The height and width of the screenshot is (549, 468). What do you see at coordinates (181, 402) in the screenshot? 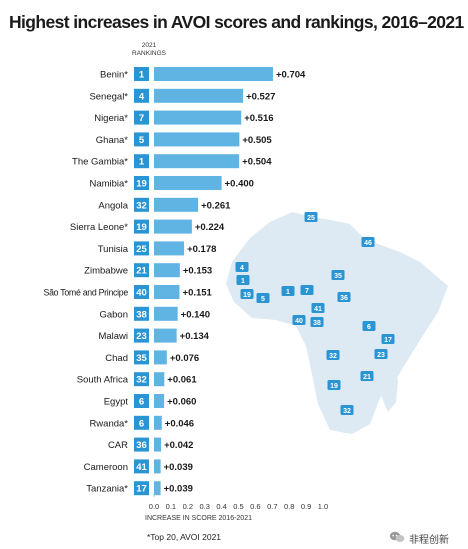
I see `value-label: +0.060` at bounding box center [181, 402].